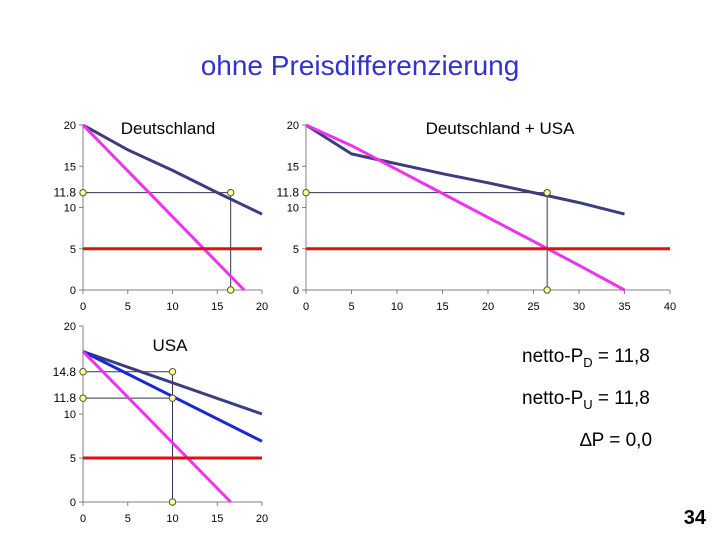 The image size is (720, 540). Describe the element at coordinates (533, 307) in the screenshot. I see `chart2-xtick-label: 25` at that location.